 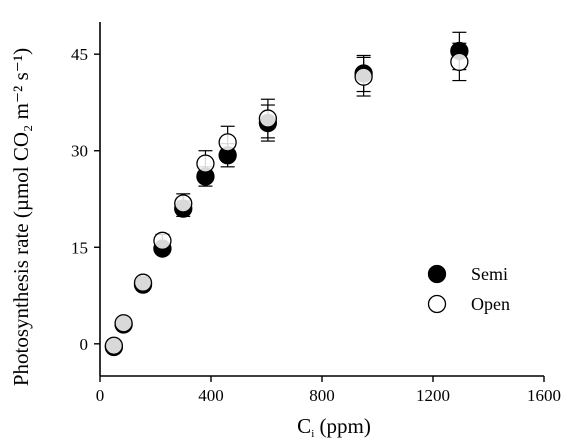 I want to click on legend-label-semi: Semi, so click(x=489, y=274).